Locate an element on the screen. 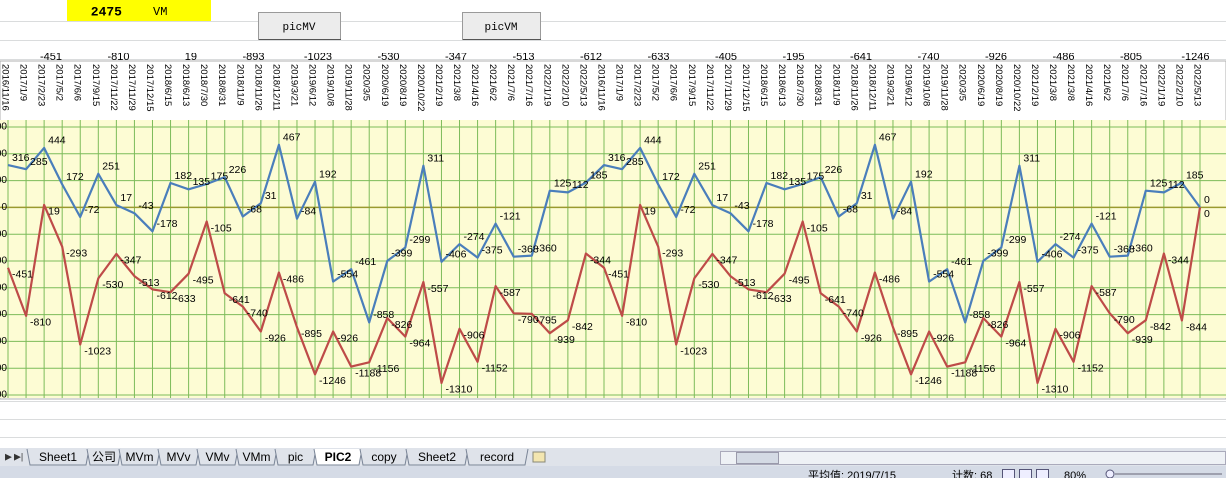 The image size is (1226, 478). button-label: picVM is located at coordinates (500, 28).